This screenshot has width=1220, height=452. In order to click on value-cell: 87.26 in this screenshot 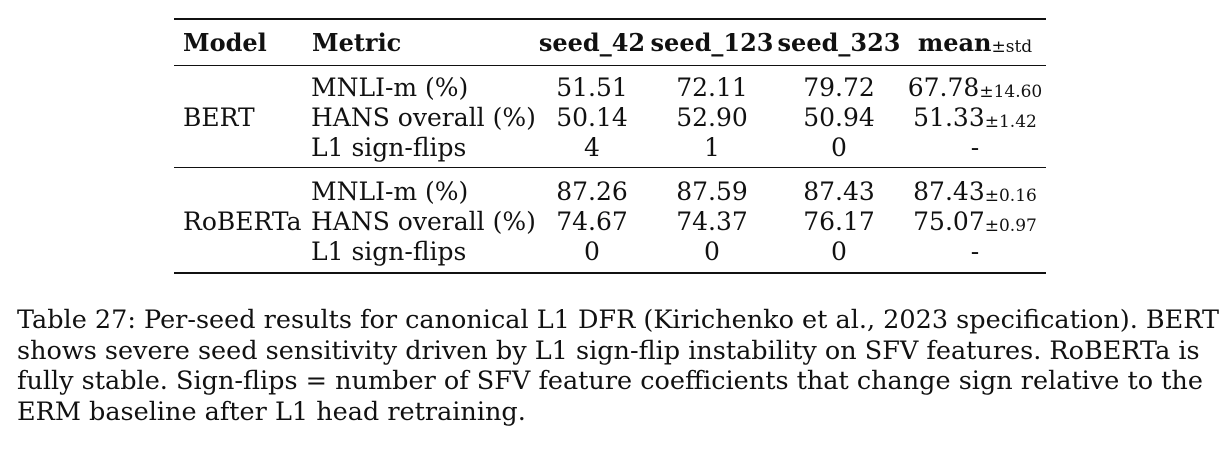, I will do `click(592, 191)`.